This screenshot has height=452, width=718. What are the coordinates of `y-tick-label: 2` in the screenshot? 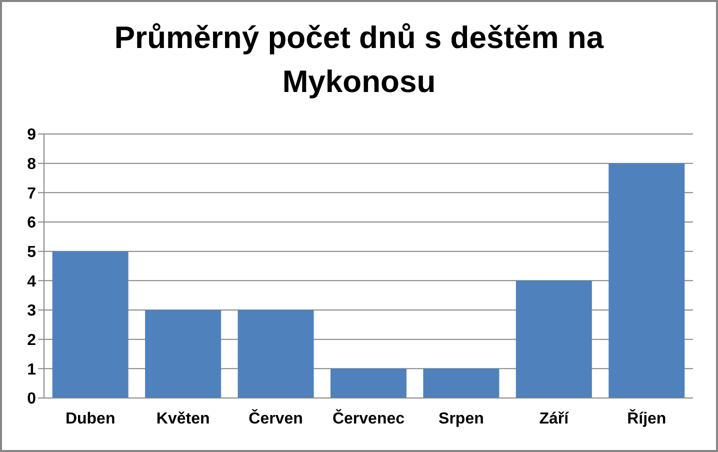 It's located at (31, 341).